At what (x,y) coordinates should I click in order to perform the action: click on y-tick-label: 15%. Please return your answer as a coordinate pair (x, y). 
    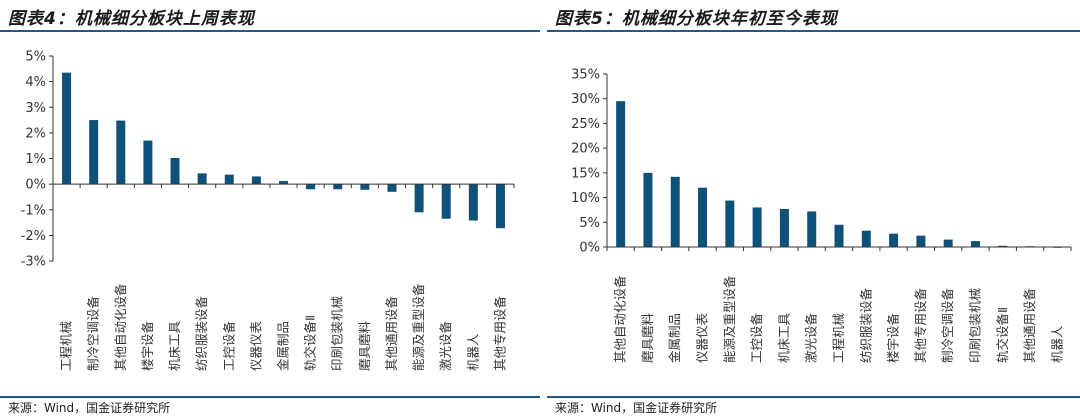
    Looking at the image, I should click on (585, 173).